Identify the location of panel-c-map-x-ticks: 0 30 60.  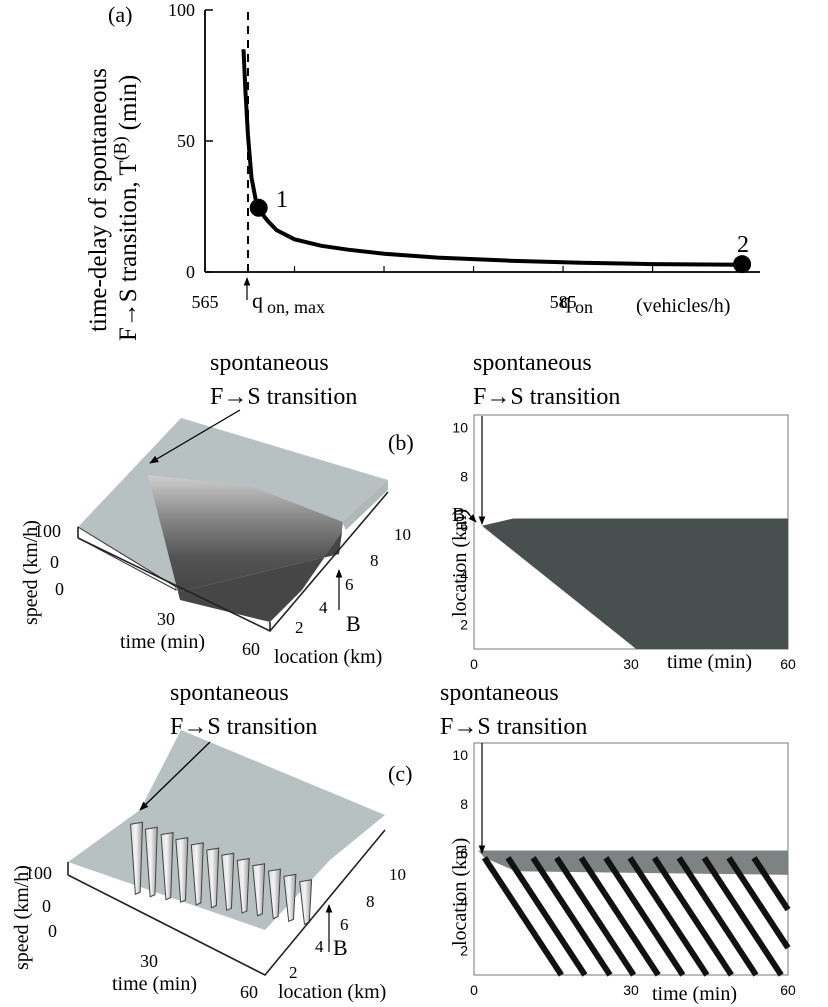
(633, 990).